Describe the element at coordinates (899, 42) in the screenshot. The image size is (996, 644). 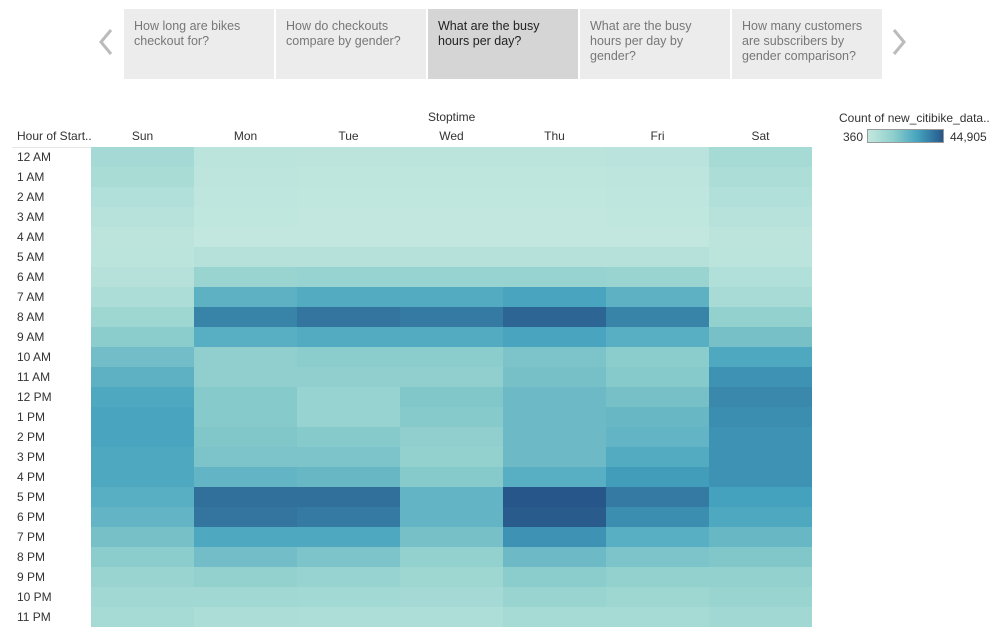
I see `next-arrow` at that location.